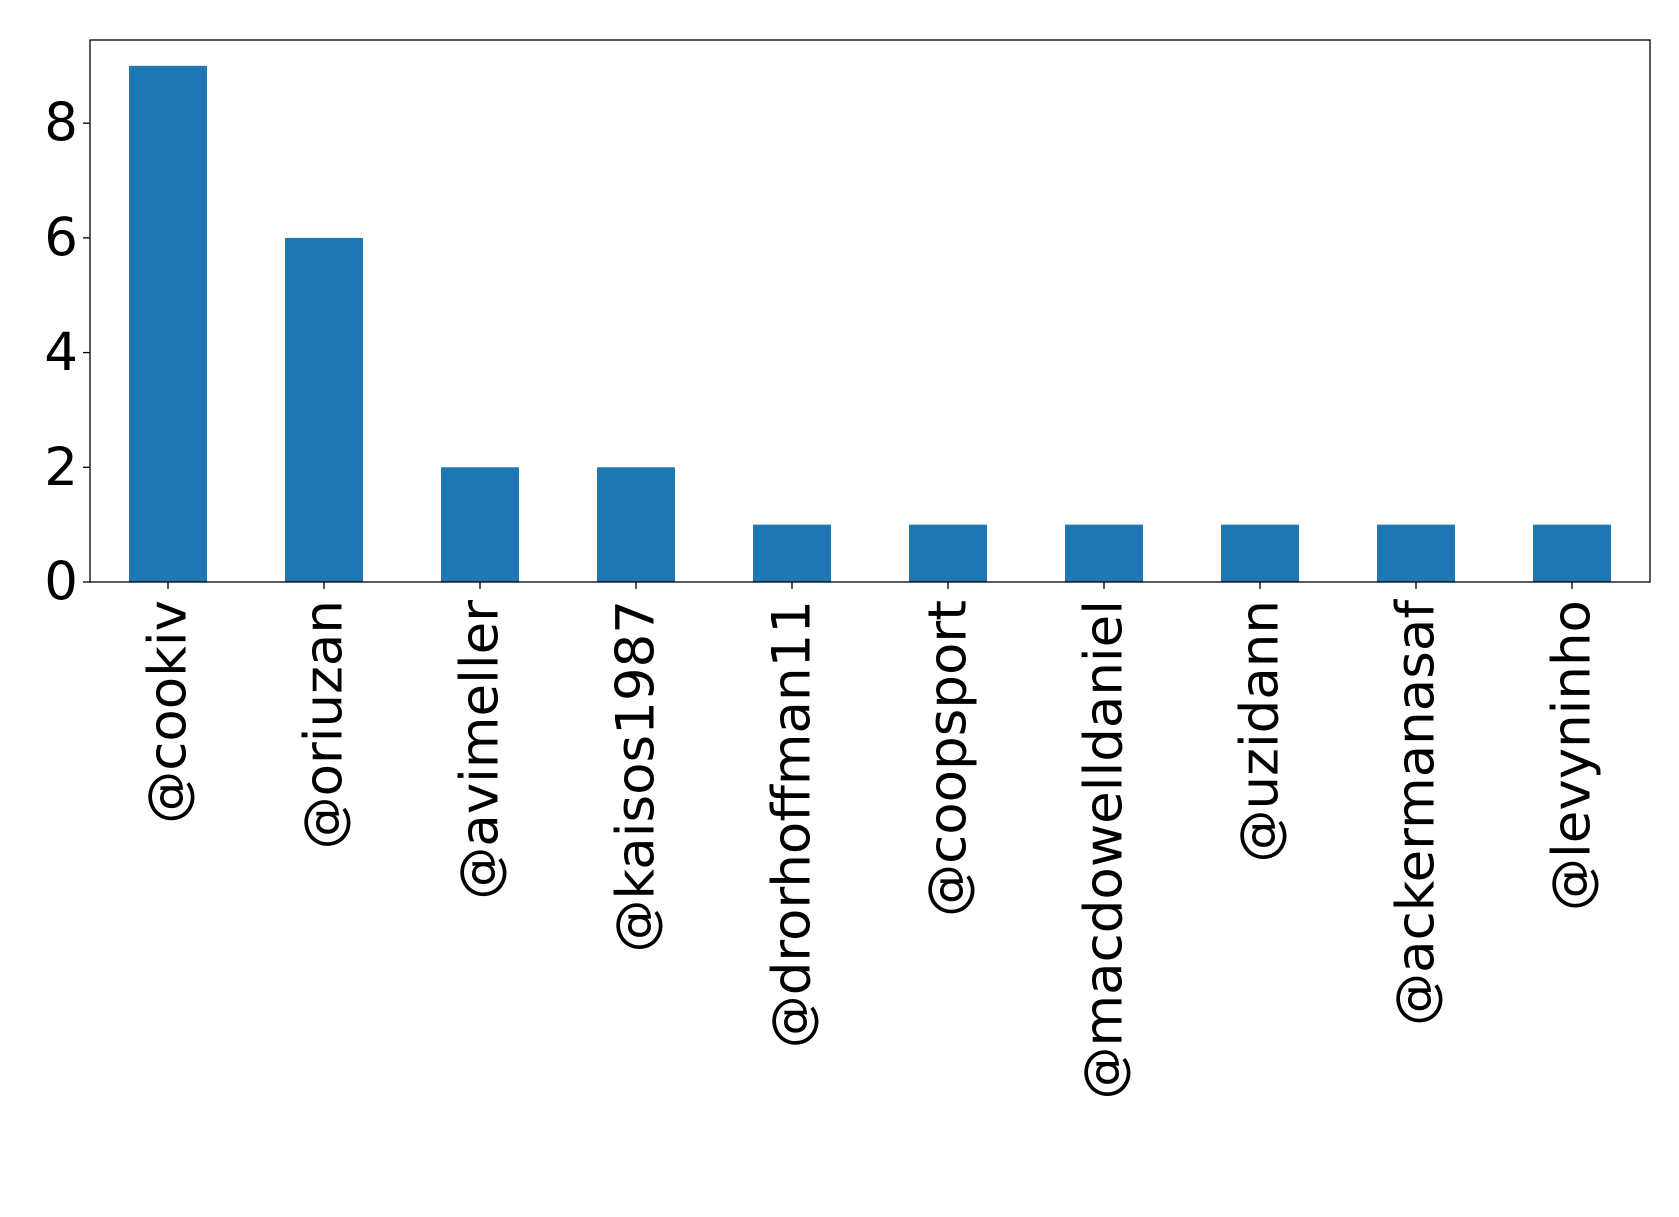  Describe the element at coordinates (1104, 850) in the screenshot. I see `x-tick-label: @macdowelldaniel` at that location.